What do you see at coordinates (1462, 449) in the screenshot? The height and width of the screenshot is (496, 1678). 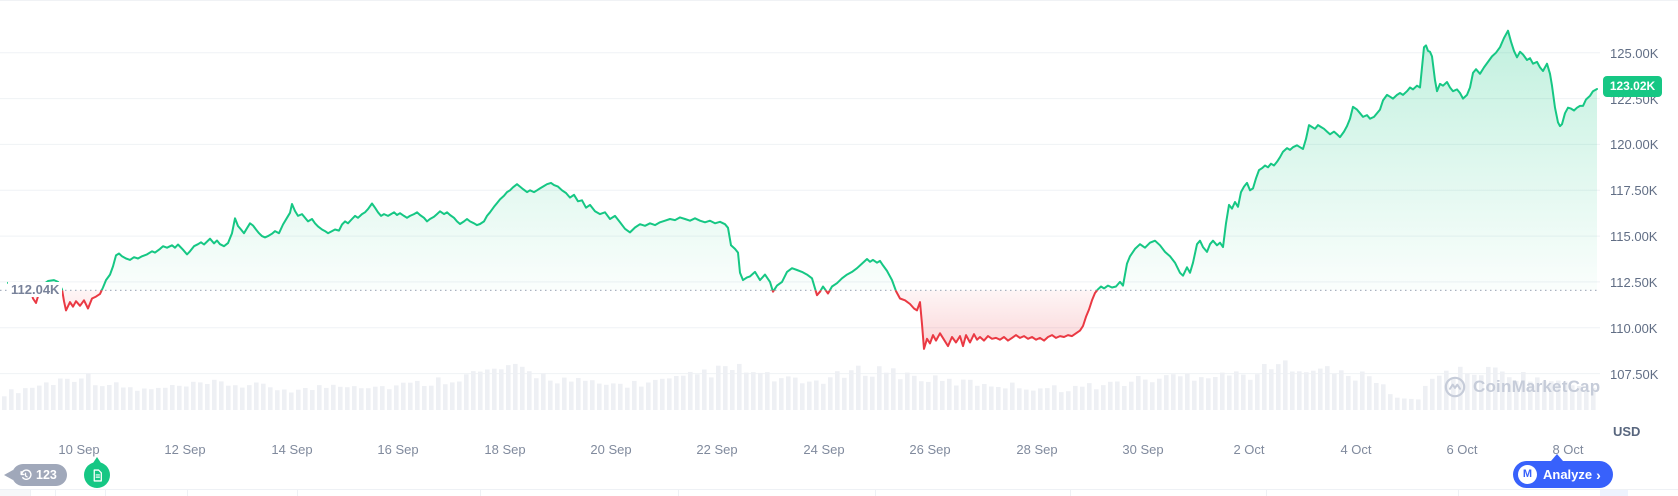 I see `date-axis-tick: 6 Oct` at bounding box center [1462, 449].